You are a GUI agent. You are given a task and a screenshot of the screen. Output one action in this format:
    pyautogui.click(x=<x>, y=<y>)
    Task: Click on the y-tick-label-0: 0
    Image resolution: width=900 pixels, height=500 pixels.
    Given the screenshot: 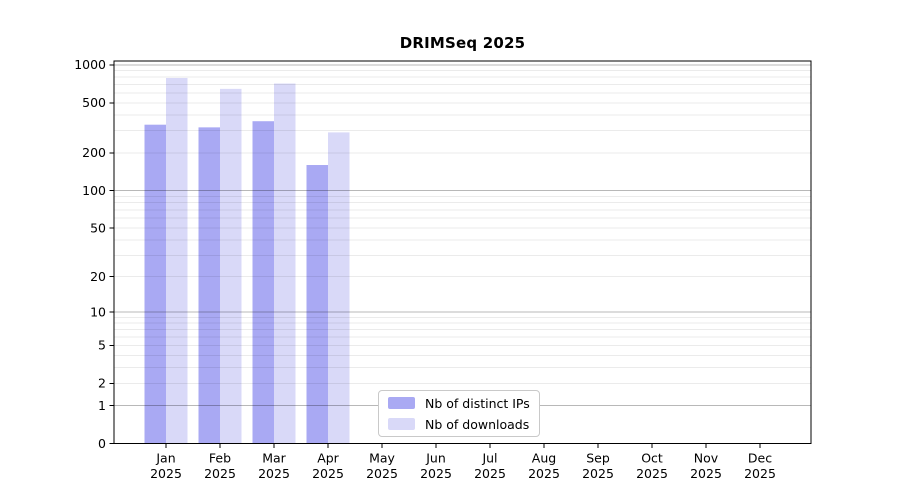 What is the action you would take?
    pyautogui.click(x=102, y=443)
    